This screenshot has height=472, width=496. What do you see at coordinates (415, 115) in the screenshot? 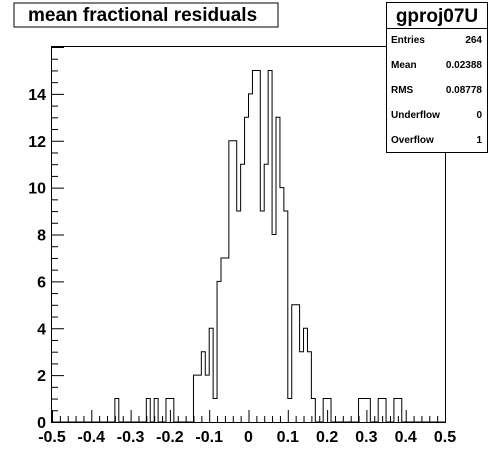
I see `stats-entry-name: Underflow` at bounding box center [415, 115].